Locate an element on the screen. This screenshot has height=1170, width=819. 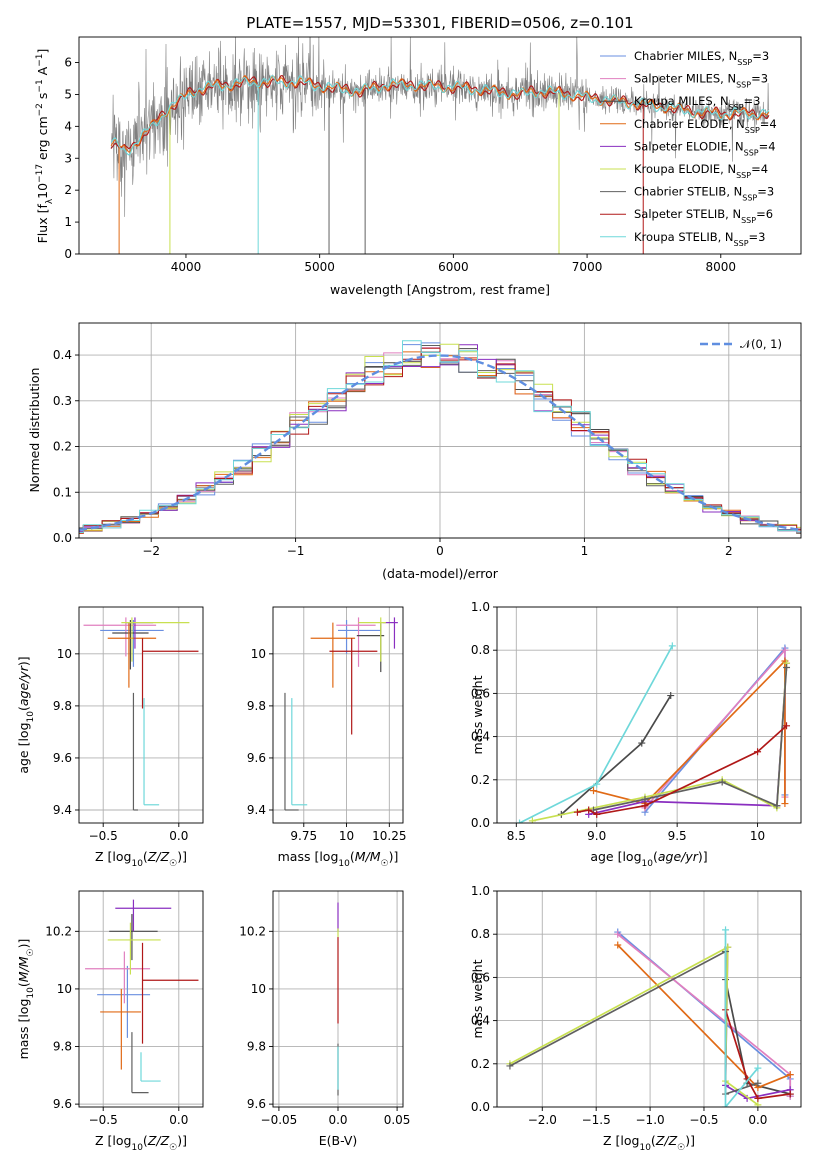
x-axis-label: E(B-V) is located at coordinates (338, 1140).